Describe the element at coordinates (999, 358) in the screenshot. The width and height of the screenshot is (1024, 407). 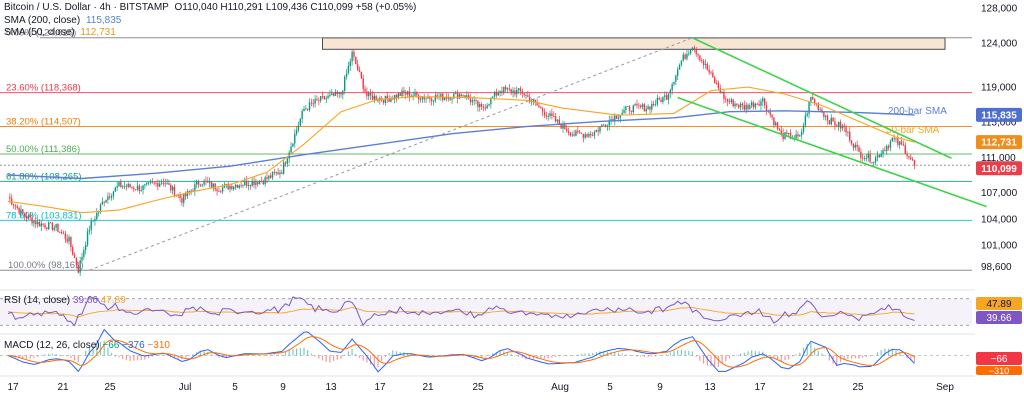
I see `macd-value-box` at that location.